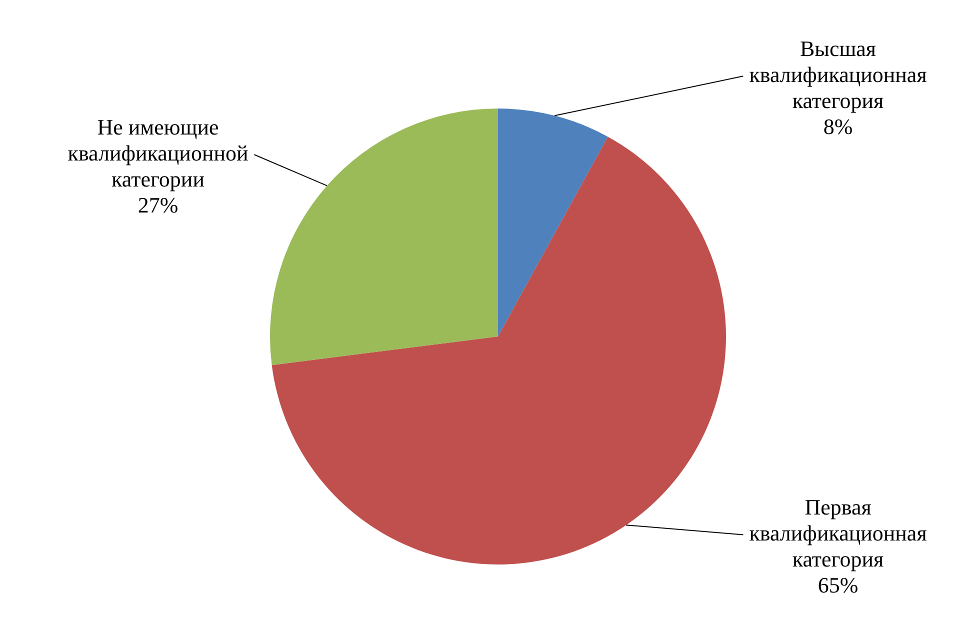 This screenshot has width=956, height=639. Describe the element at coordinates (838, 533) in the screenshot. I see `slice-label: Первая квалификационная категория` at that location.